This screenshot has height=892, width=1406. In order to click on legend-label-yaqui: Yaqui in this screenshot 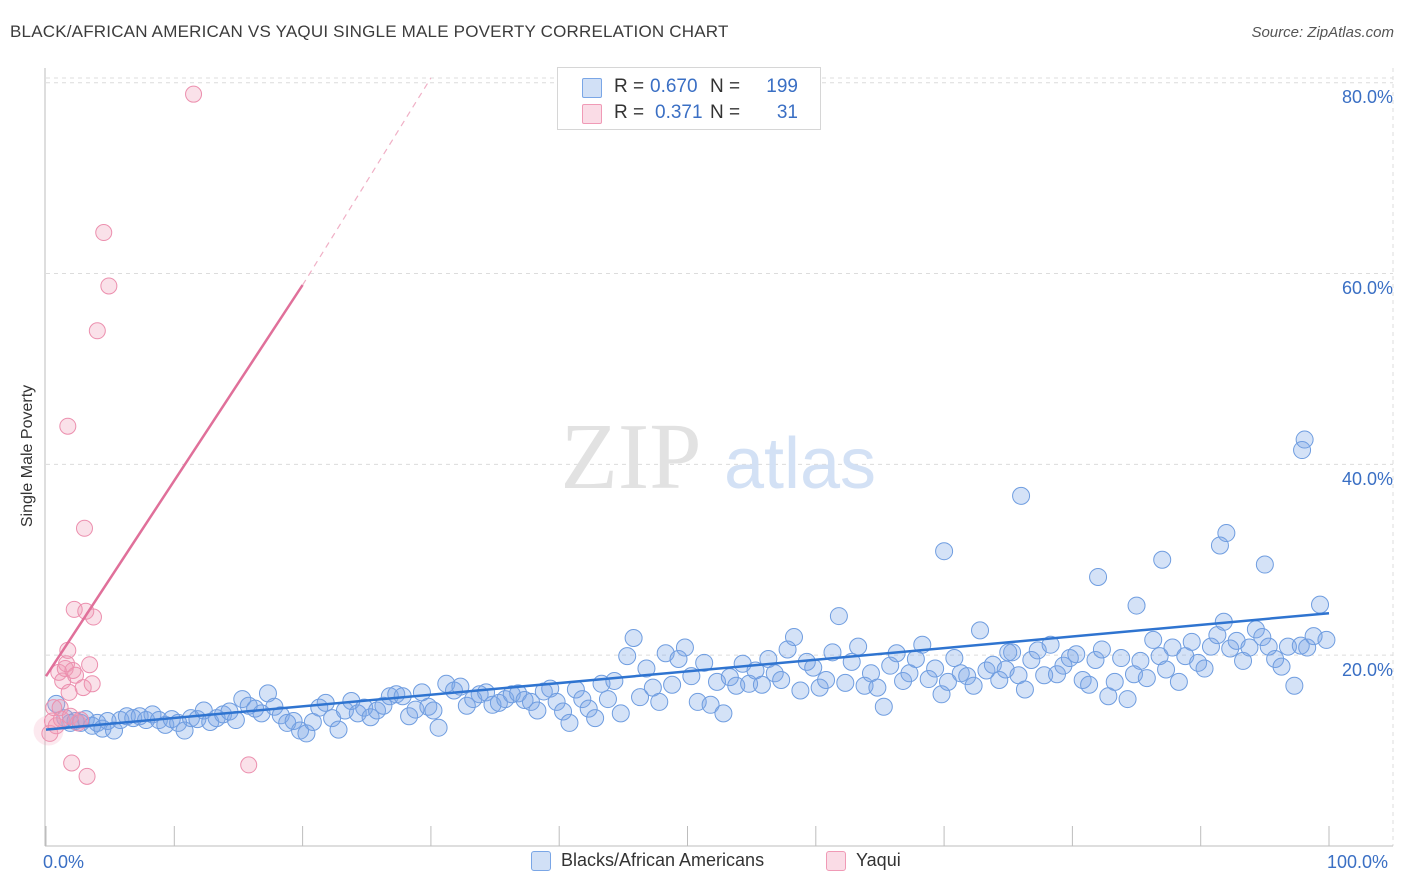, I will do `click(878, 860)`.